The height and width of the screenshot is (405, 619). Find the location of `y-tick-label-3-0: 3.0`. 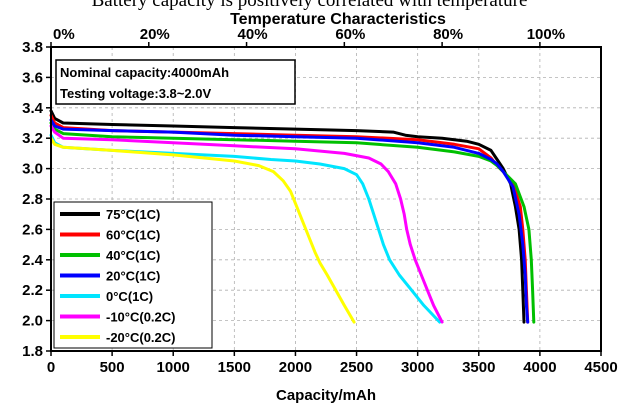

y-tick-label-3-0: 3.0 is located at coordinates (32, 169).